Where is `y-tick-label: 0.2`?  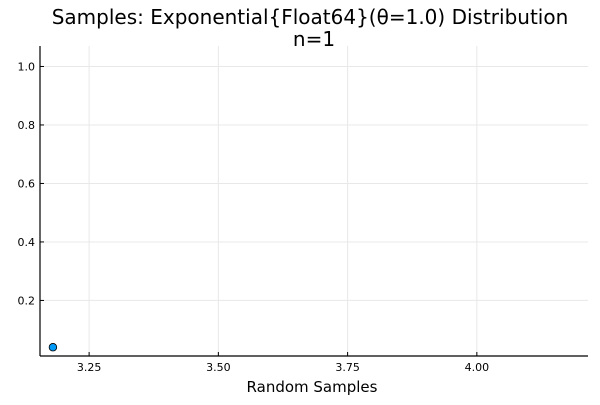
y-tick-label: 0.2 is located at coordinates (27, 300).